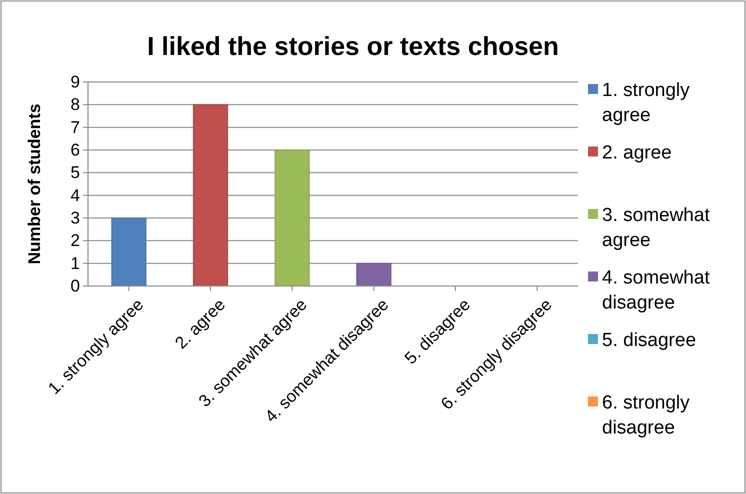 This screenshot has height=494, width=746. What do you see at coordinates (75, 218) in the screenshot?
I see `y-tick-label: 3` at bounding box center [75, 218].